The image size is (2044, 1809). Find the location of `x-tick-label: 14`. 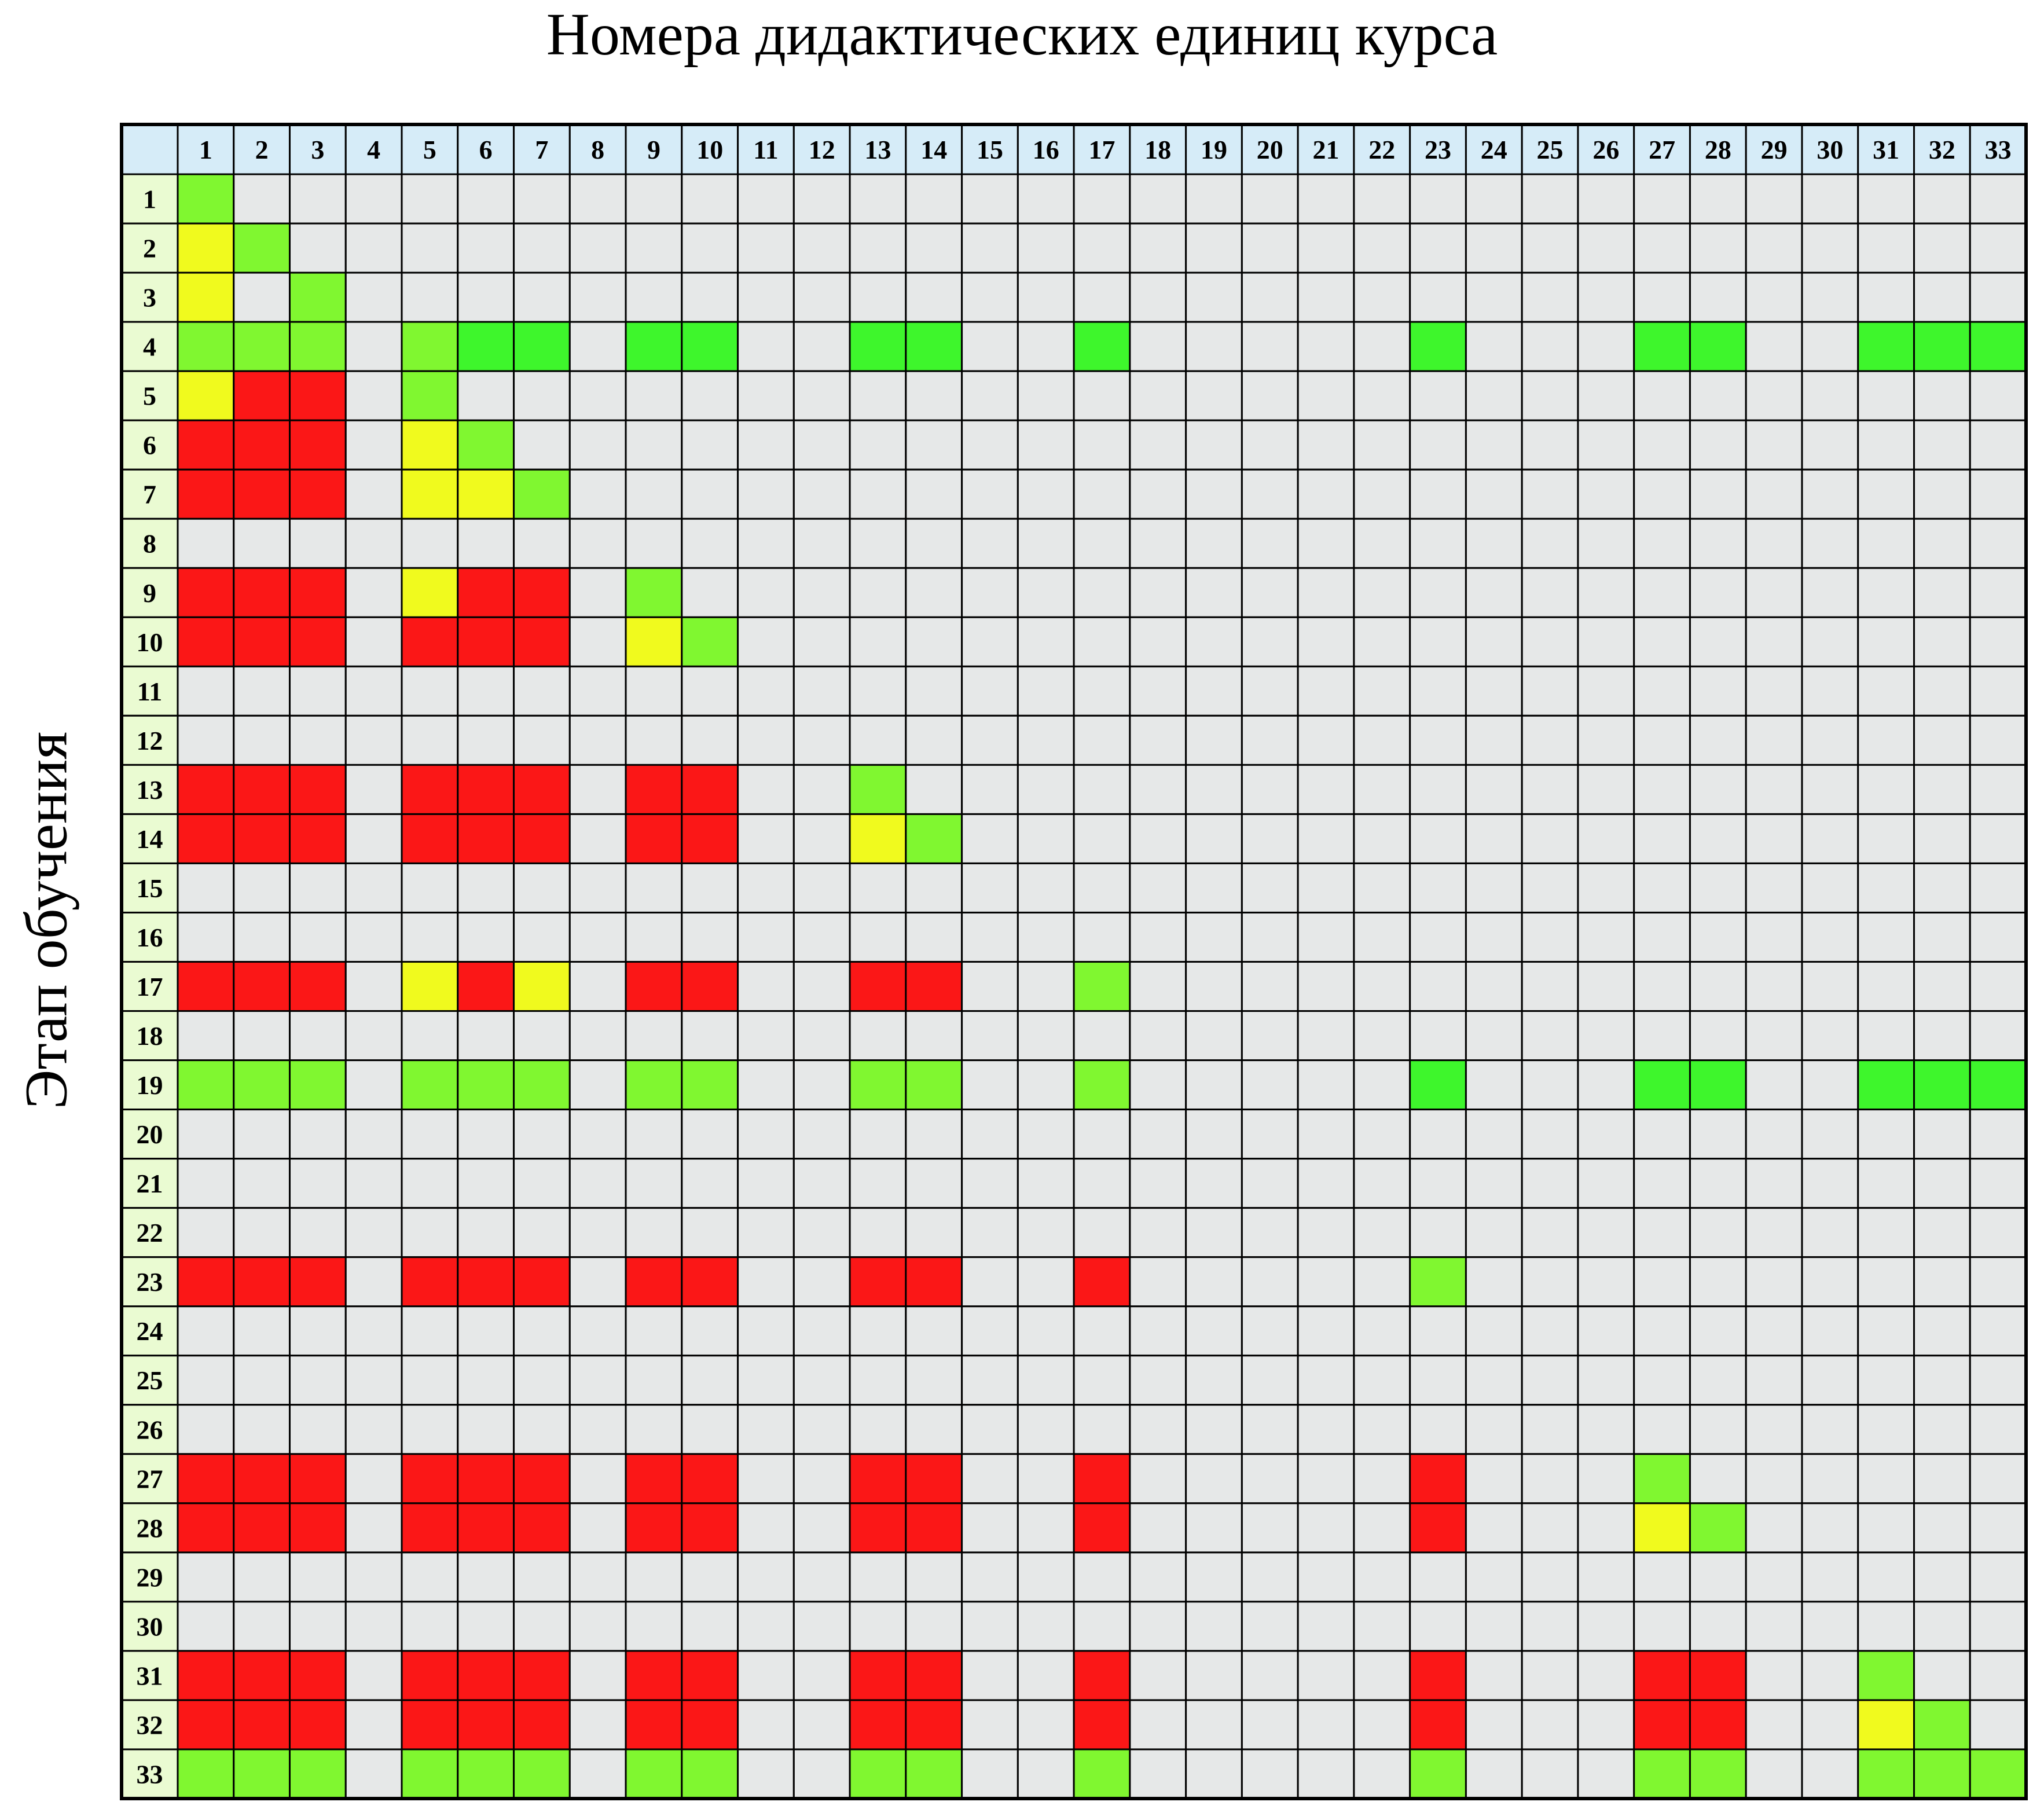

x-tick-label: 14 is located at coordinates (933, 149).